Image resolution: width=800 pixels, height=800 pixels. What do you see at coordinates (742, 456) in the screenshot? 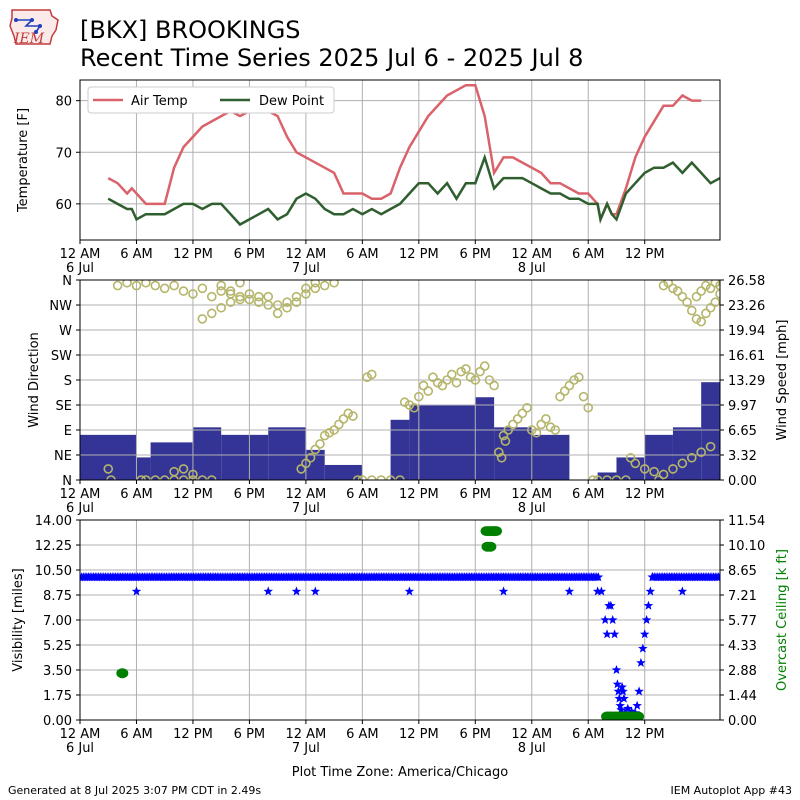
I see `wind-ytick-right-label: 3.32` at bounding box center [742, 456].